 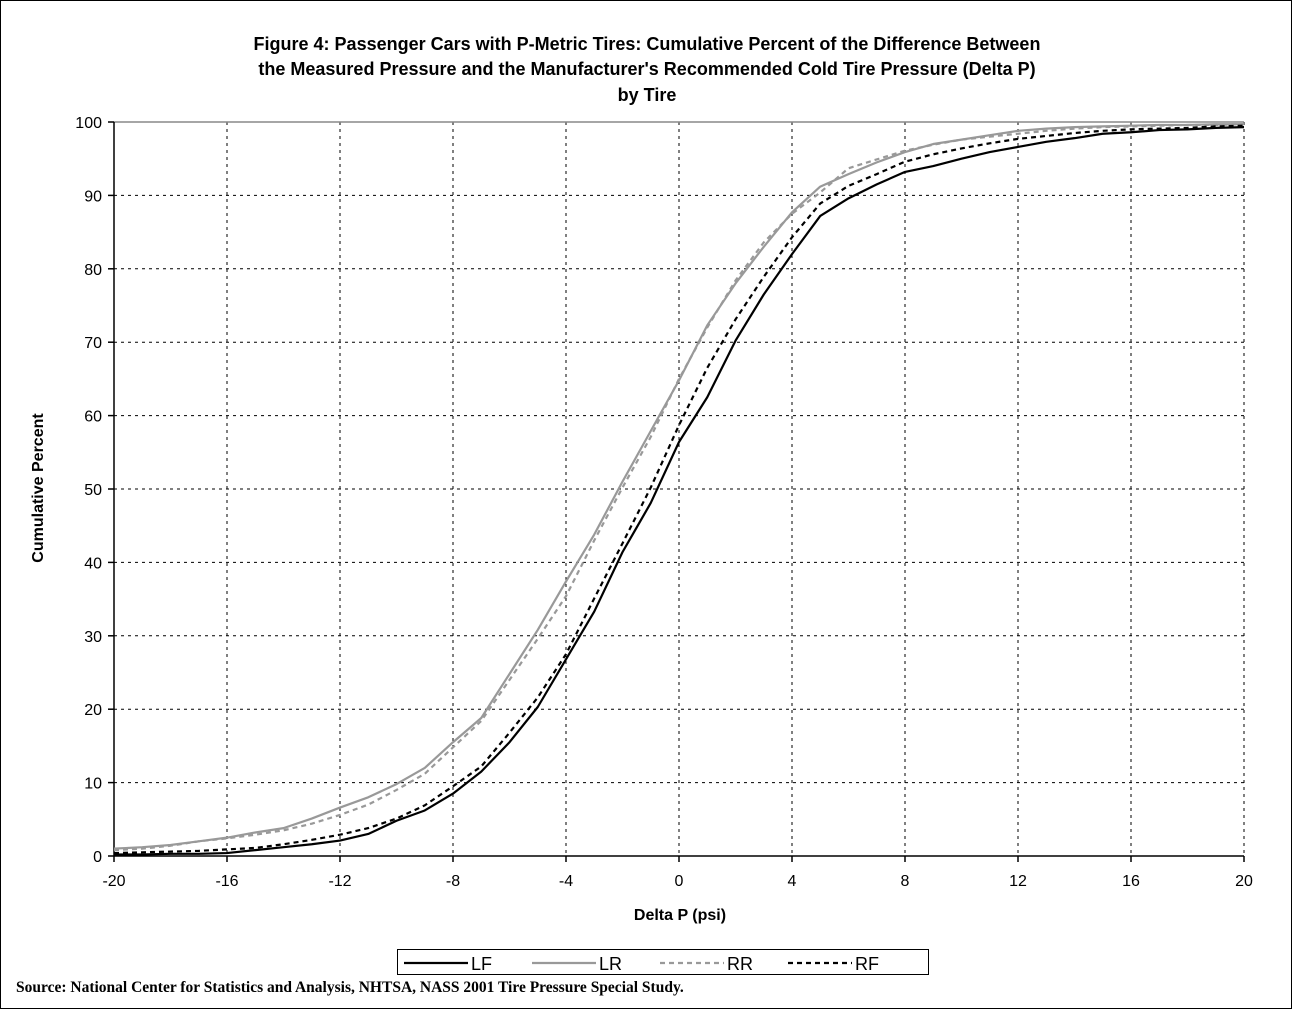 I want to click on legend: LF LR RR RF, so click(x=663, y=962).